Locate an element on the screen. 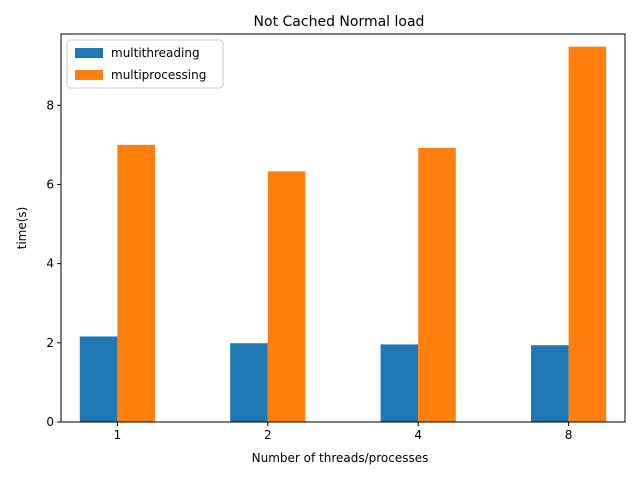  y-tick-label: 8 is located at coordinates (50, 105).